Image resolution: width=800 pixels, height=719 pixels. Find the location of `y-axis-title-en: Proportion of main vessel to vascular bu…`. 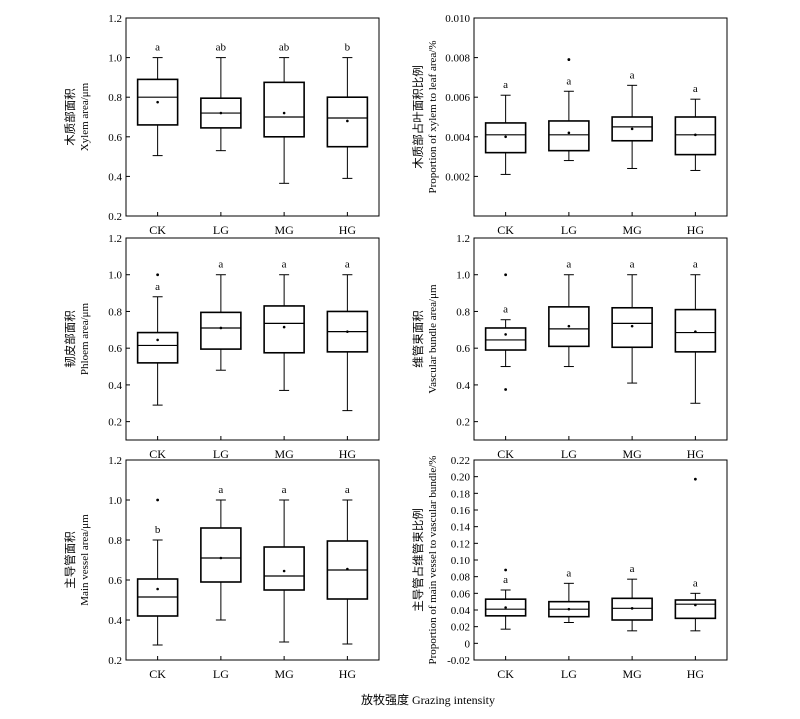

y-axis-title-en: Proportion of main vessel to vascular bu… is located at coordinates (433, 560).